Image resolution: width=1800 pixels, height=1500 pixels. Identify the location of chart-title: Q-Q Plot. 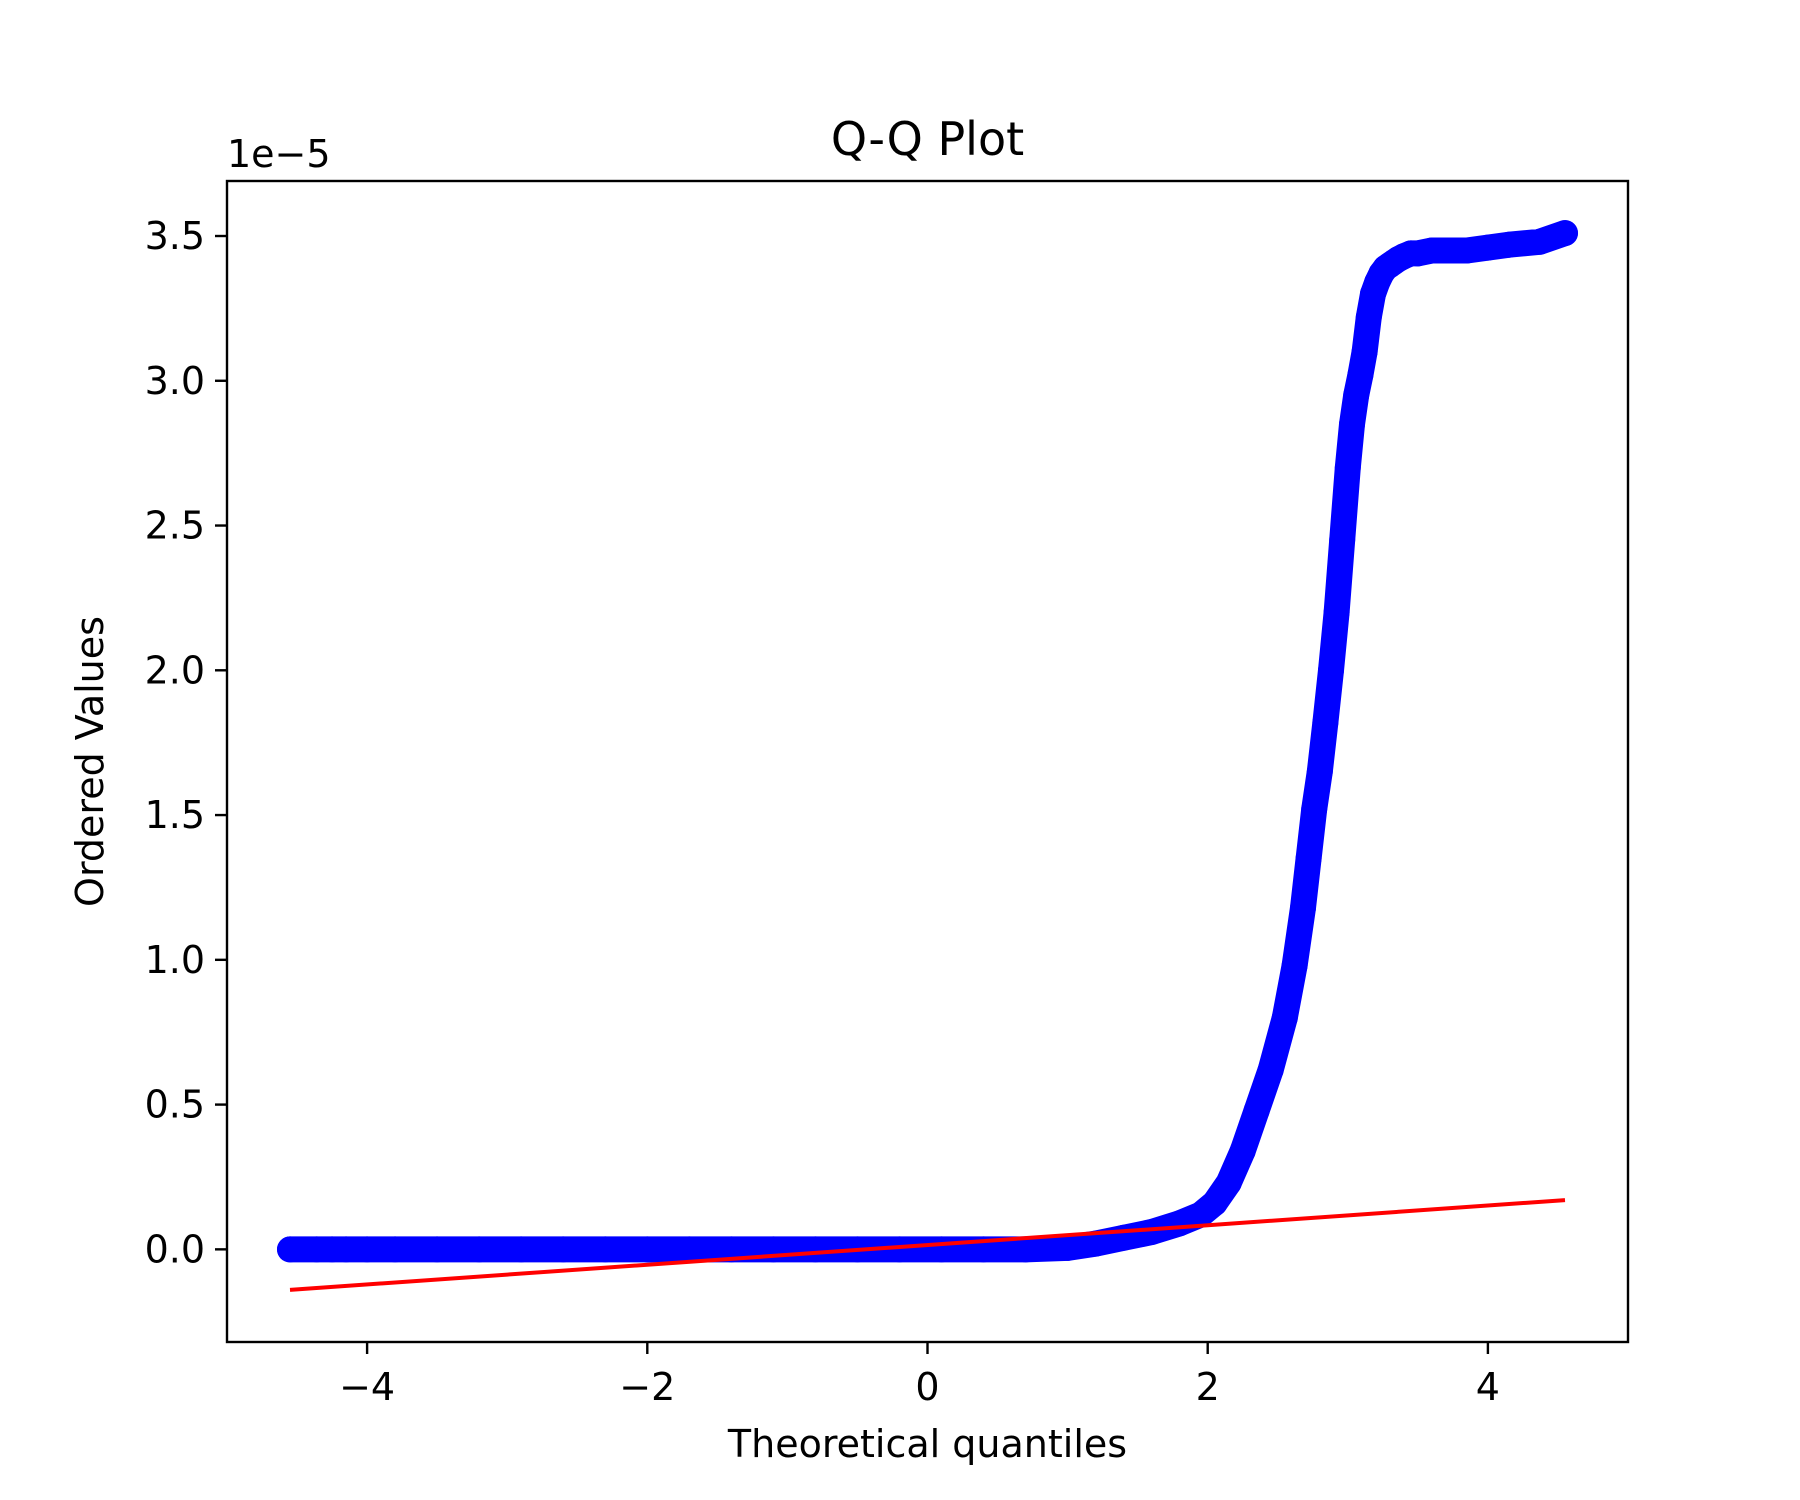
(927, 139).